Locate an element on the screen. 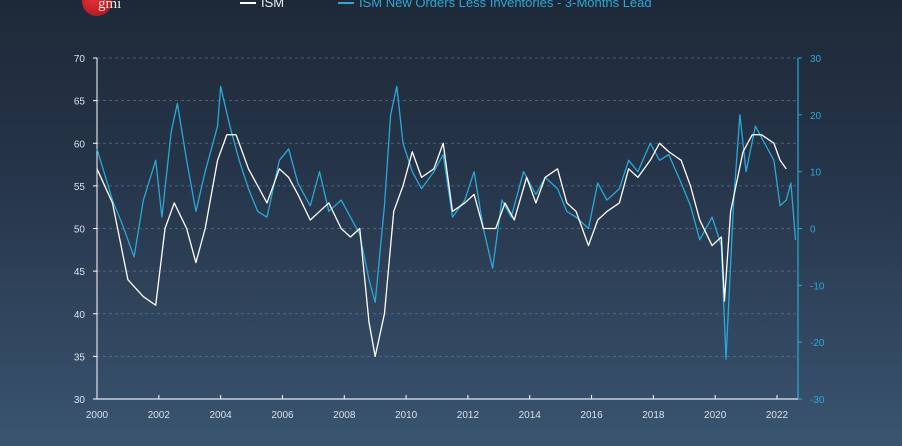 This screenshot has height=446, width=902. y-right-tick-label: -20 is located at coordinates (817, 343).